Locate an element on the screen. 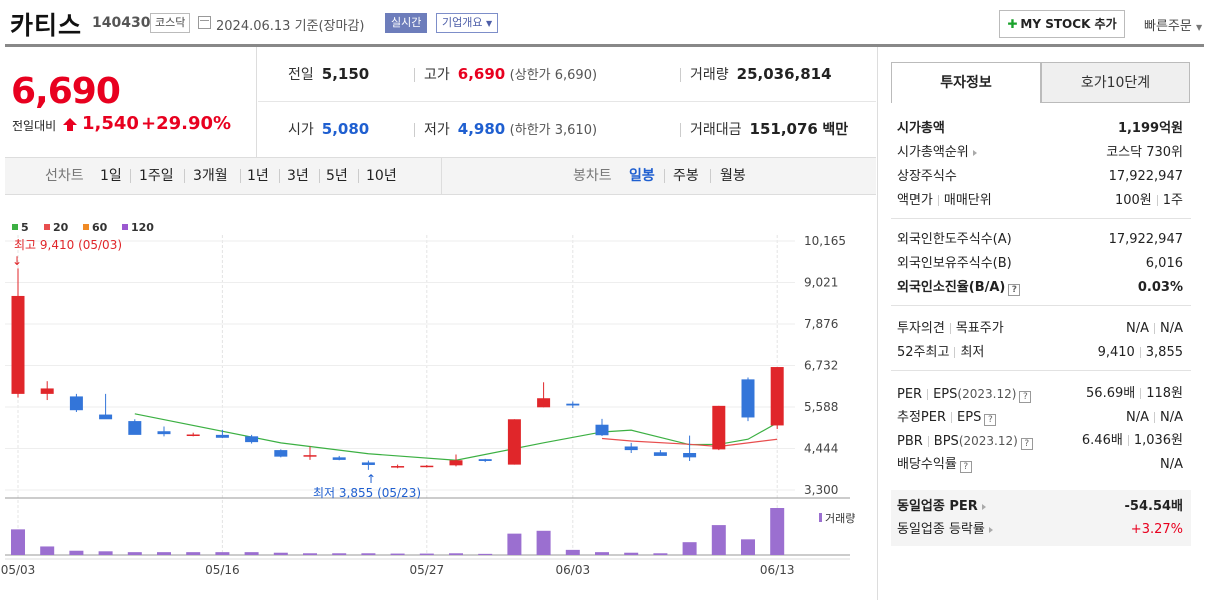  foreign-hold-value: 6,016 is located at coordinates (1164, 263).